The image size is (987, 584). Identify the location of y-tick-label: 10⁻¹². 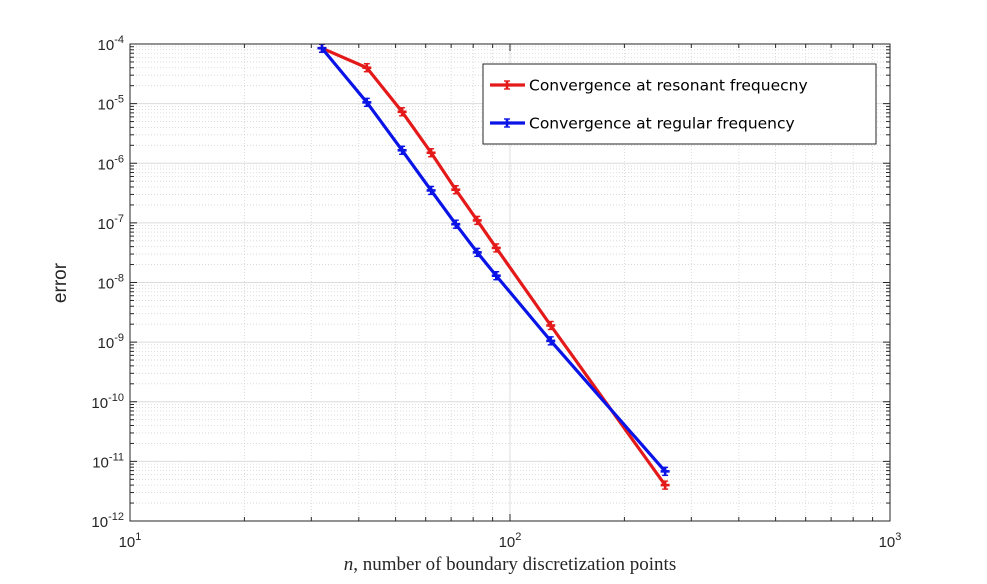
(107, 521).